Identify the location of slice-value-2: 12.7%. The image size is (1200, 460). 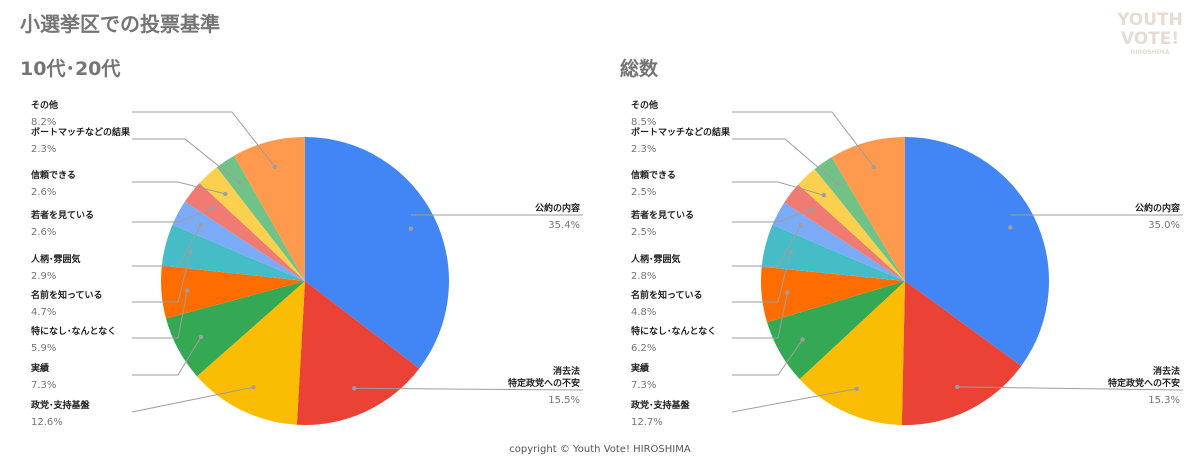
(647, 422).